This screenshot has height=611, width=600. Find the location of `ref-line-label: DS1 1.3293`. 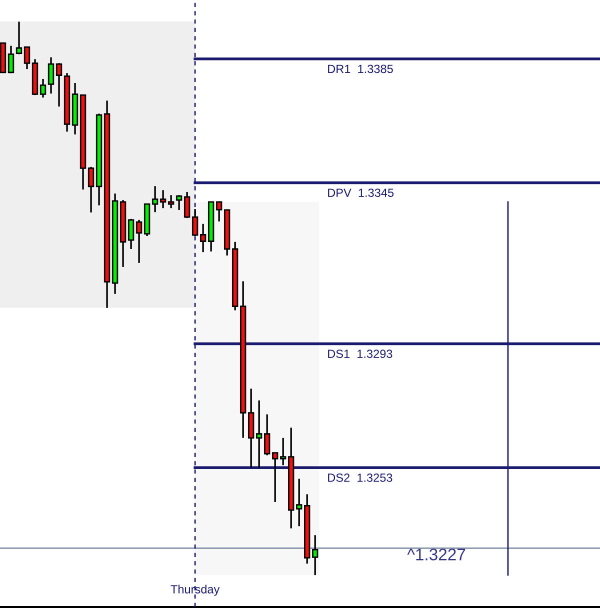

ref-line-label: DS1 1.3293 is located at coordinates (360, 354).